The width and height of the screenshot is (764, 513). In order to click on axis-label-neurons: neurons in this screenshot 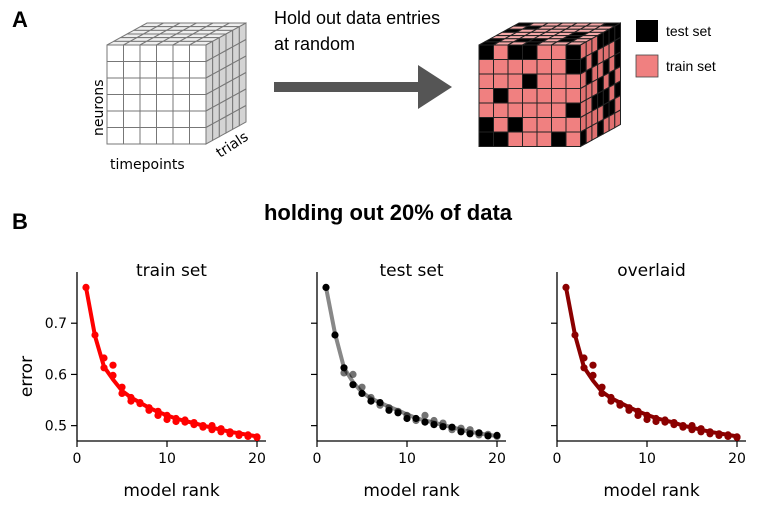, I will do `click(99, 107)`.